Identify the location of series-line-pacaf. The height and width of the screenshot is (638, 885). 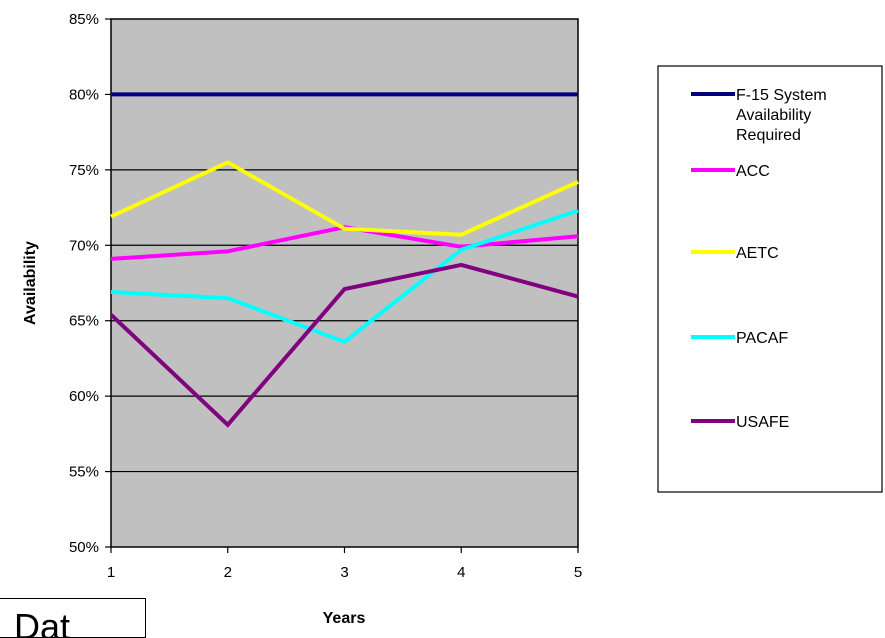
(344, 276).